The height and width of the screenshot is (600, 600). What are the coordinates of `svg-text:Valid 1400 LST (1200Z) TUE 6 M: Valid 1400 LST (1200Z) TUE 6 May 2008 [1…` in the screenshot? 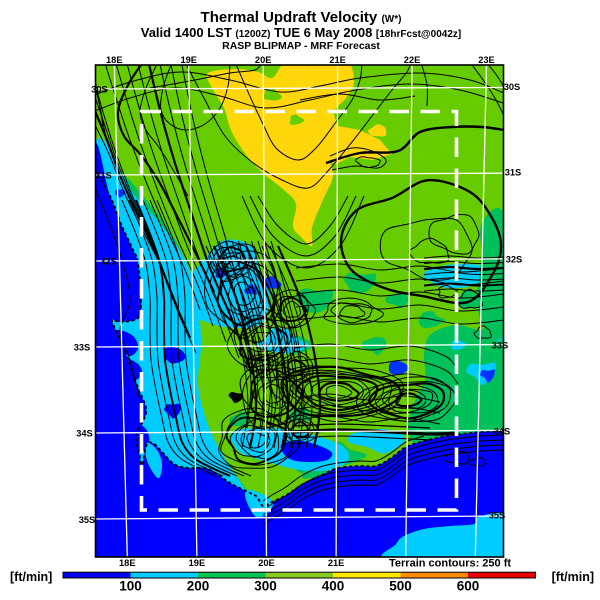 It's located at (301, 32).